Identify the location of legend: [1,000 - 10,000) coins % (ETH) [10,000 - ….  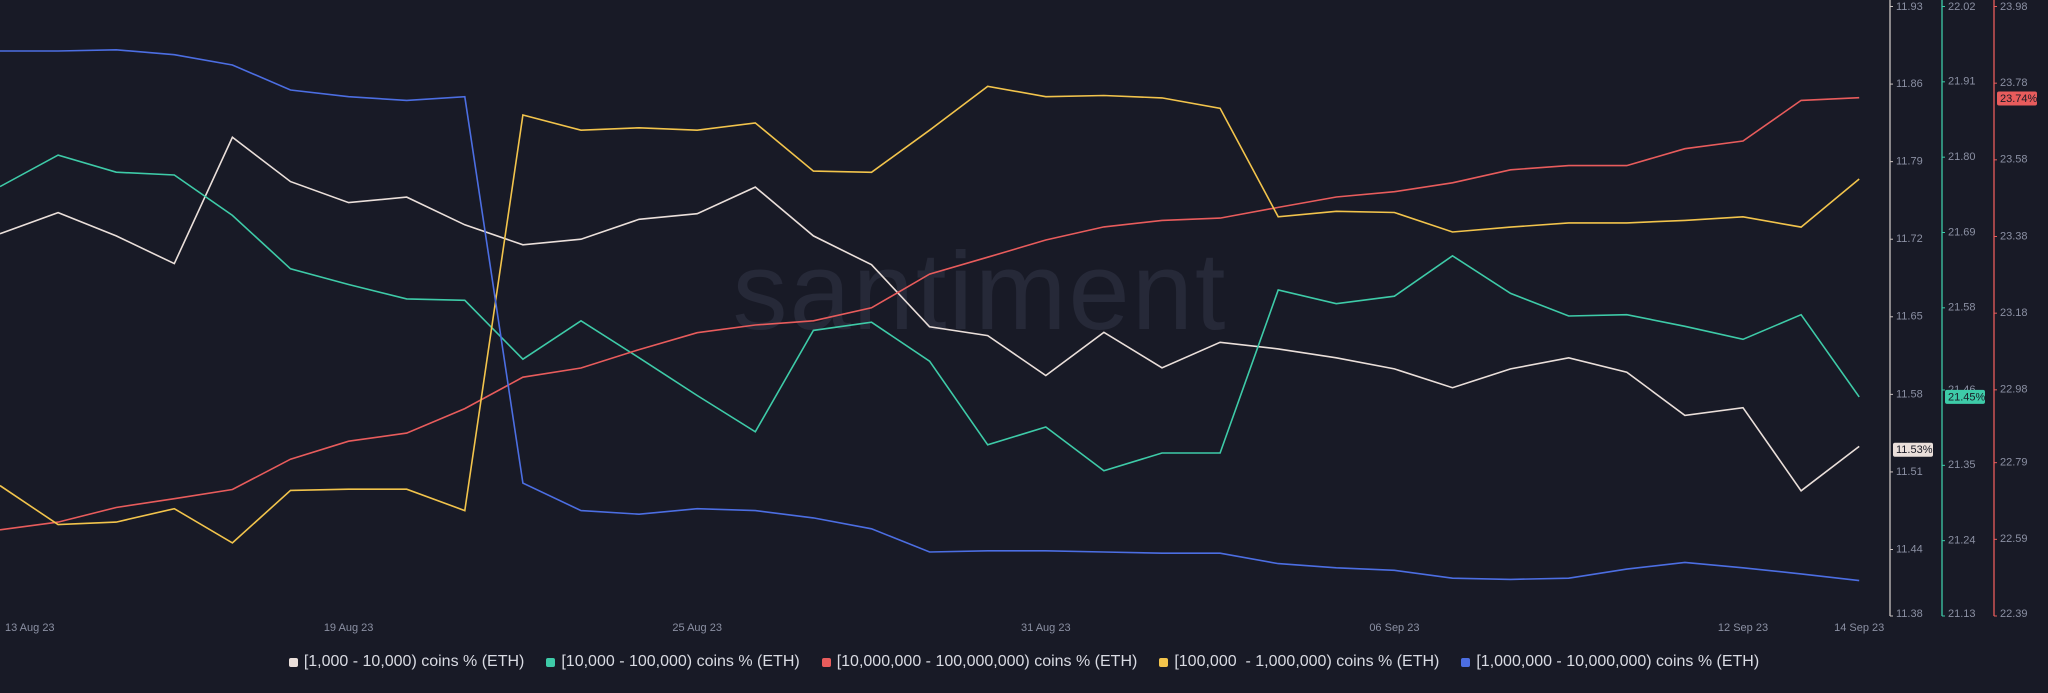
(1024, 662).